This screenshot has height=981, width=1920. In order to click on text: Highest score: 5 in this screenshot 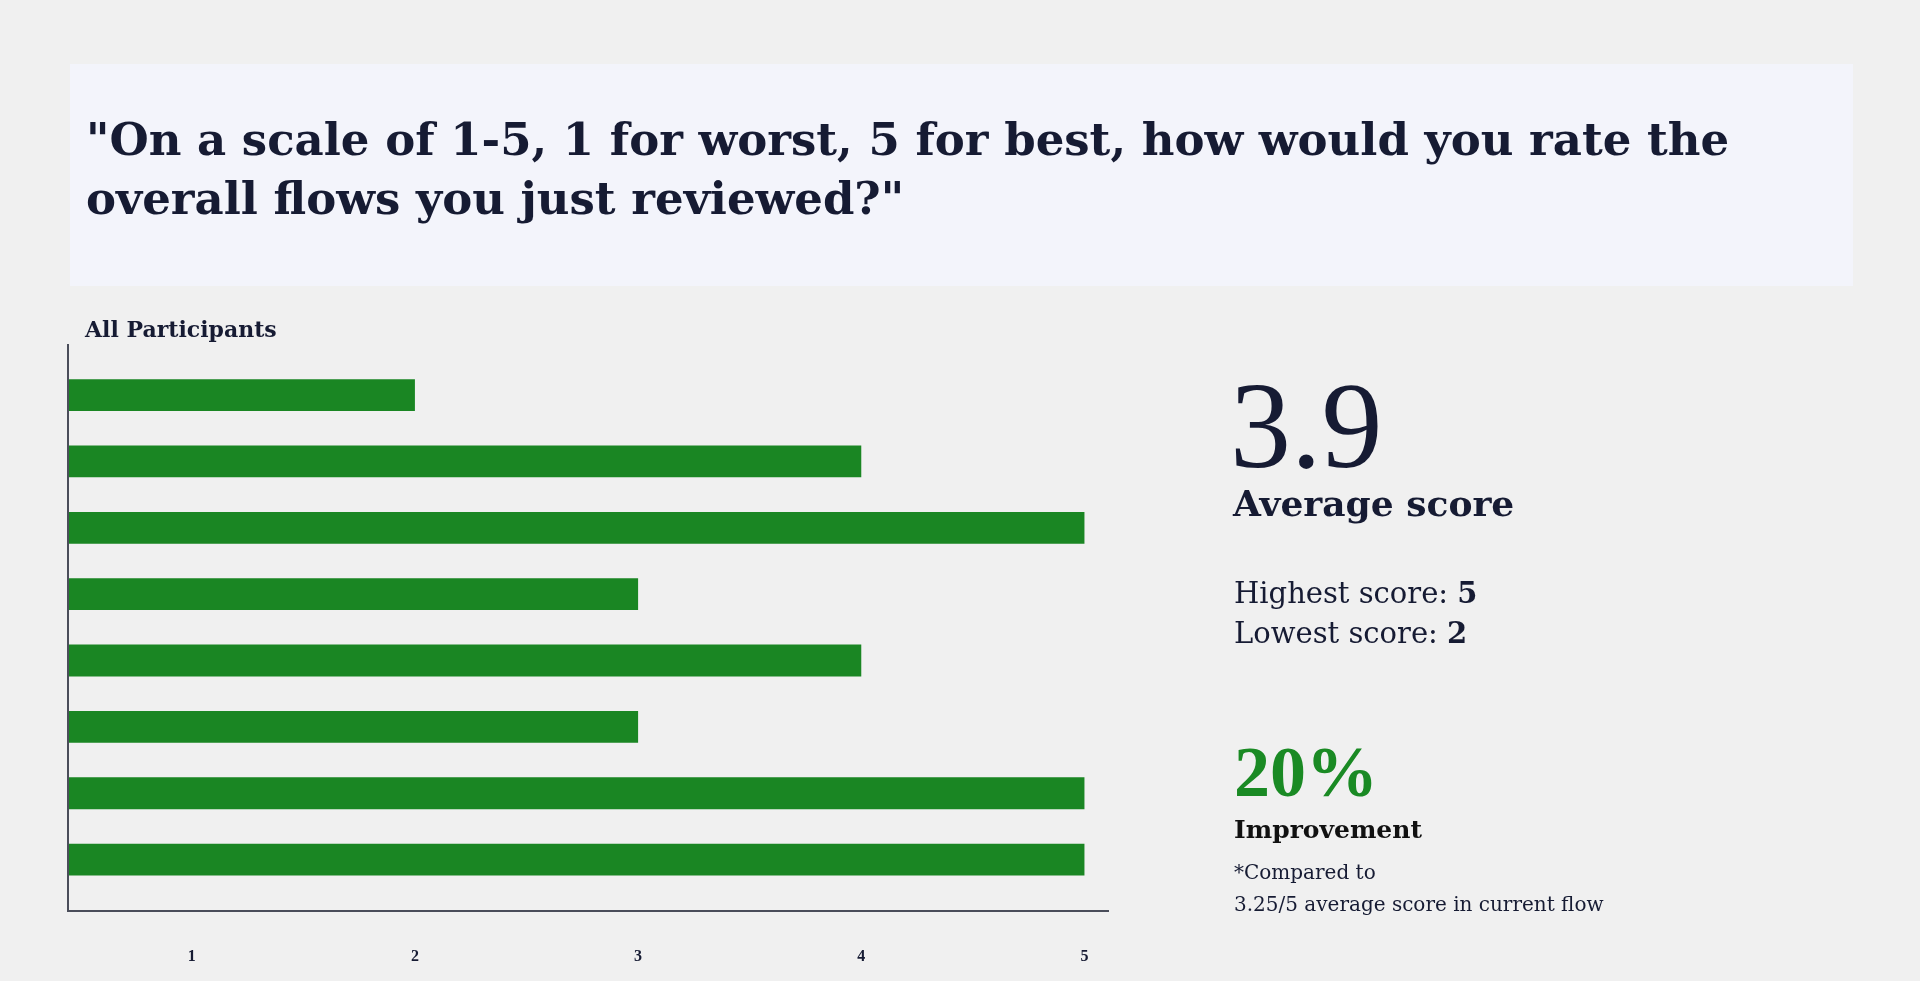, I will do `click(1356, 593)`.